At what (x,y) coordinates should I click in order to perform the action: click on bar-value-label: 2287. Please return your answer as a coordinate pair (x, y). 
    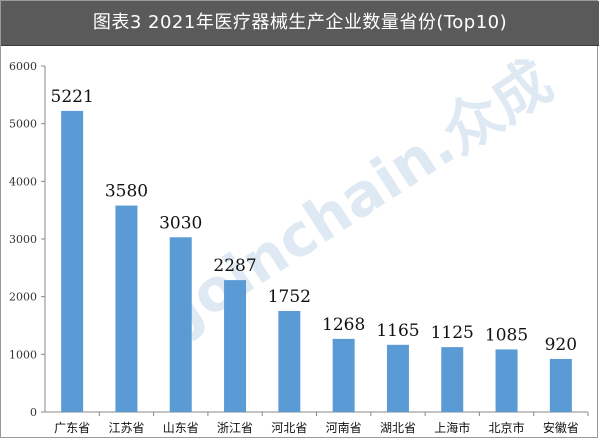
    Looking at the image, I should click on (234, 266).